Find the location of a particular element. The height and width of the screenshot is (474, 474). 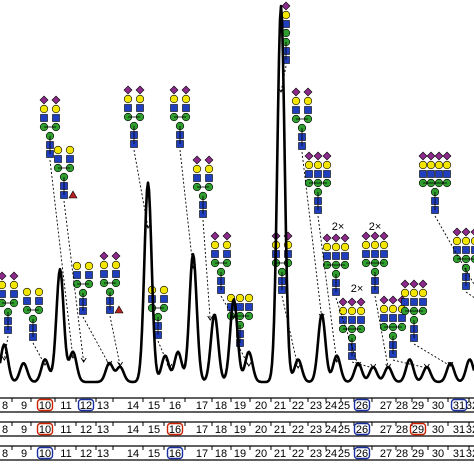

annotations: 2× 2× 2× is located at coordinates (357, 258).